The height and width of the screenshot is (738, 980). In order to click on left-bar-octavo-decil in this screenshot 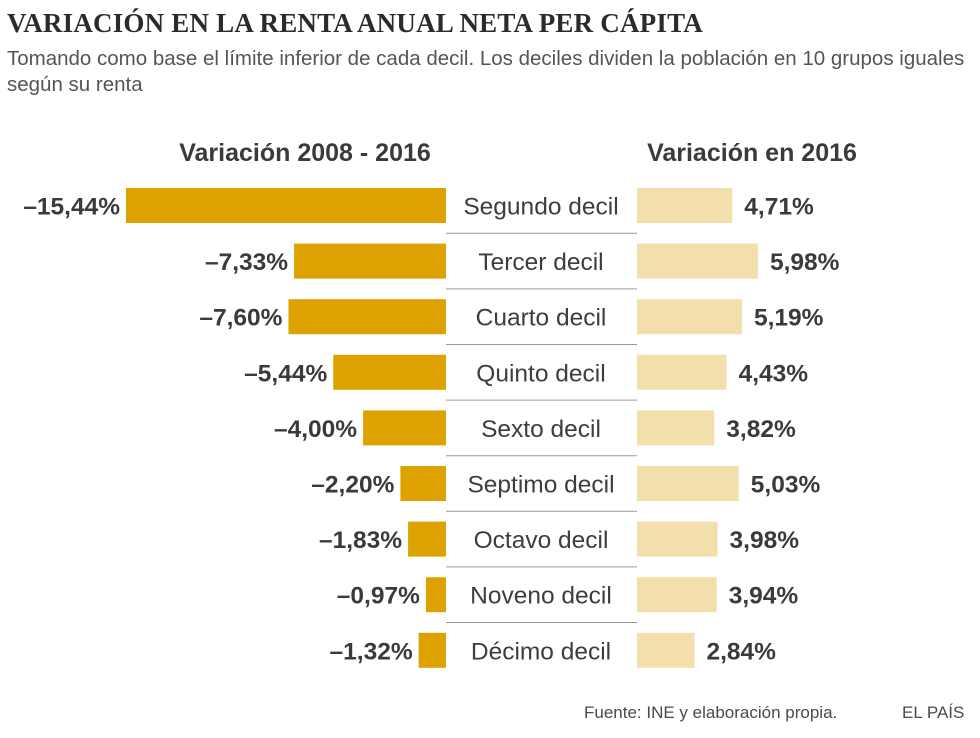, I will do `click(427, 539)`.